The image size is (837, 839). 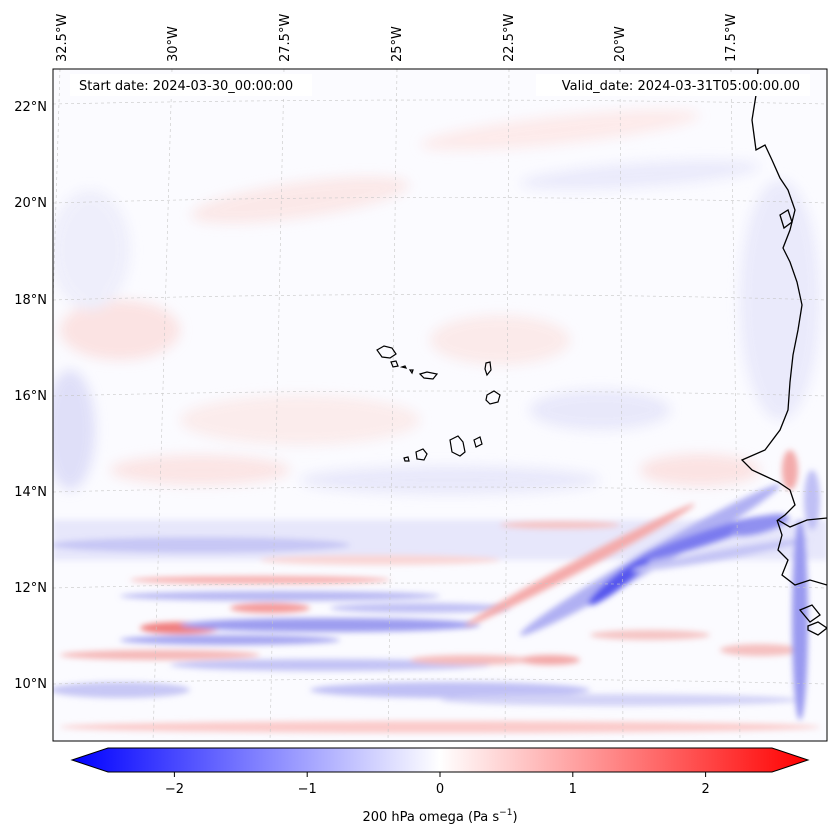 What do you see at coordinates (30, 107) in the screenshot?
I see `lat-label: 22°N` at bounding box center [30, 107].